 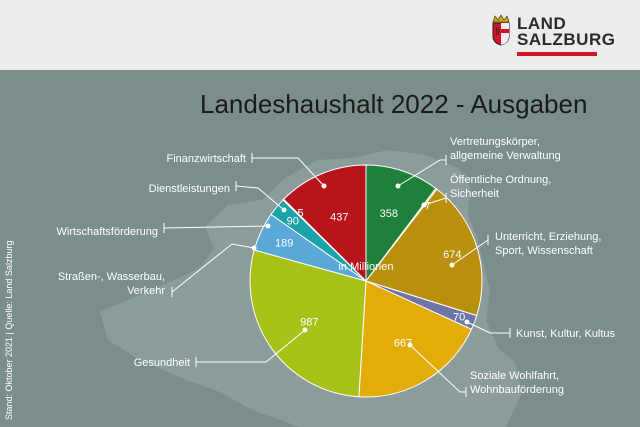 I want to click on slice-category-label: Wirtschaftsförderung, so click(x=107, y=232).